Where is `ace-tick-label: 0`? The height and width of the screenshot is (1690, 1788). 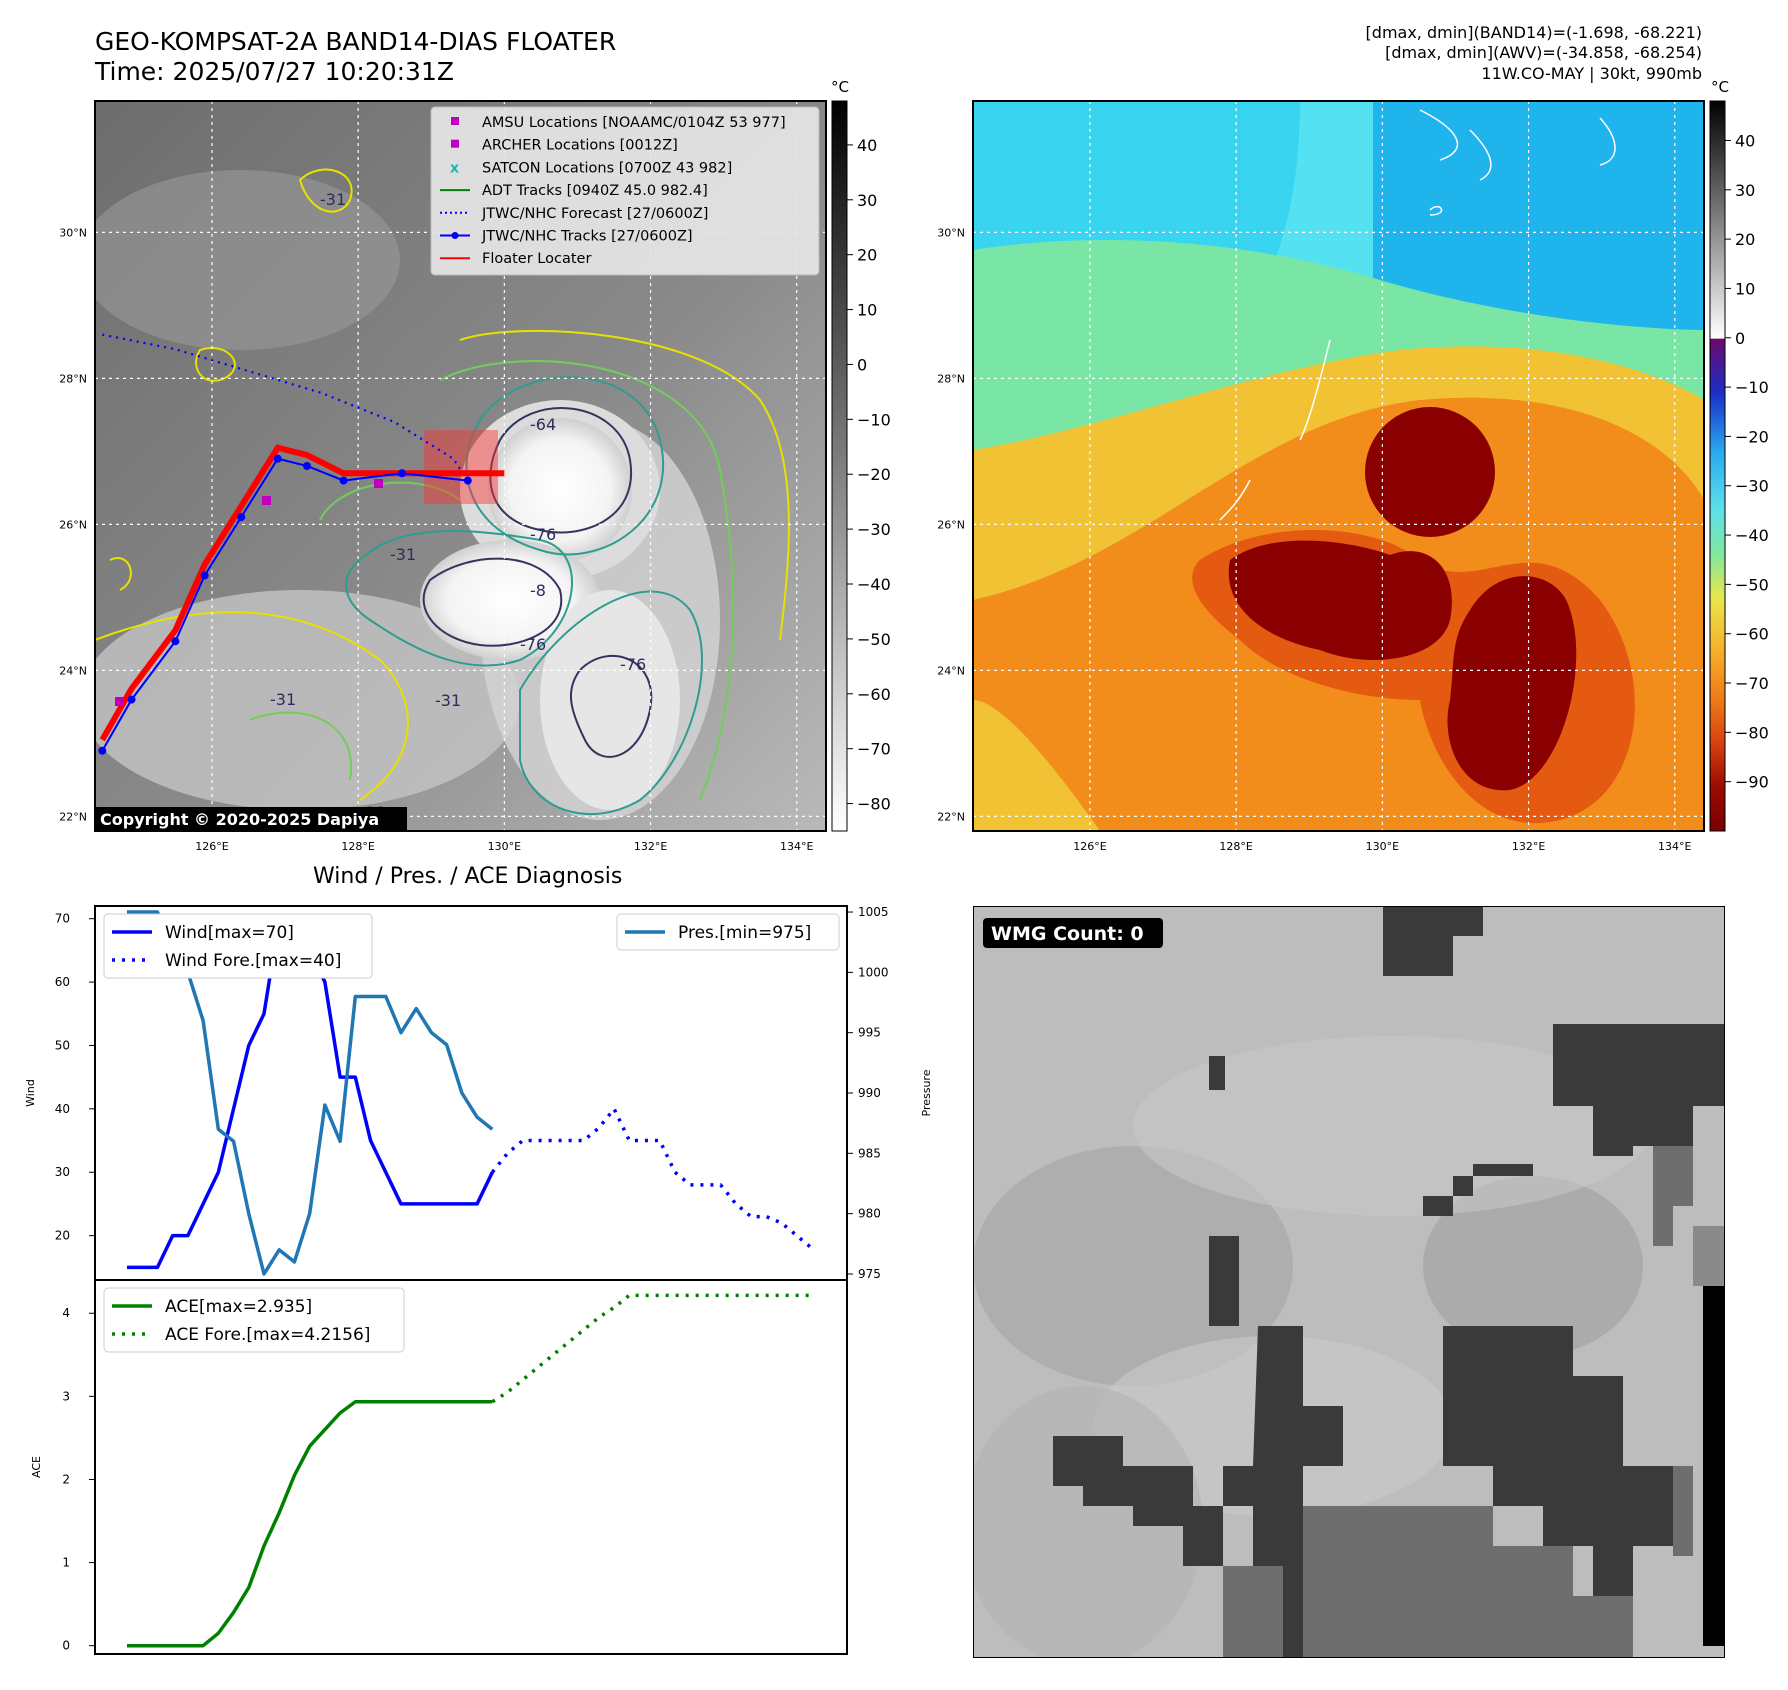
ace-tick-label: 0 is located at coordinates (66, 1646).